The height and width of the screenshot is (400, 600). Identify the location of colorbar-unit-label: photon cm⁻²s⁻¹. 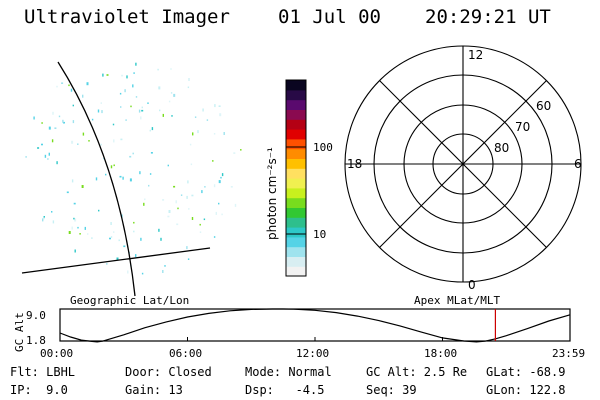
(272, 193).